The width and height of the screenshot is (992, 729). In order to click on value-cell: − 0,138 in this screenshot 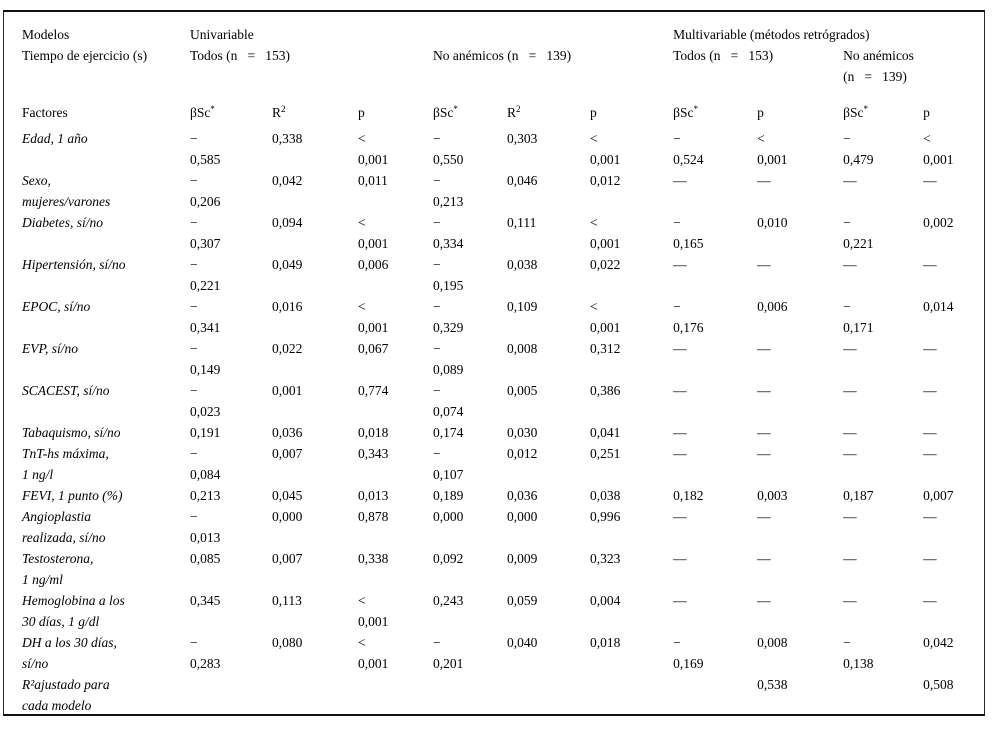, I will do `click(858, 653)`.